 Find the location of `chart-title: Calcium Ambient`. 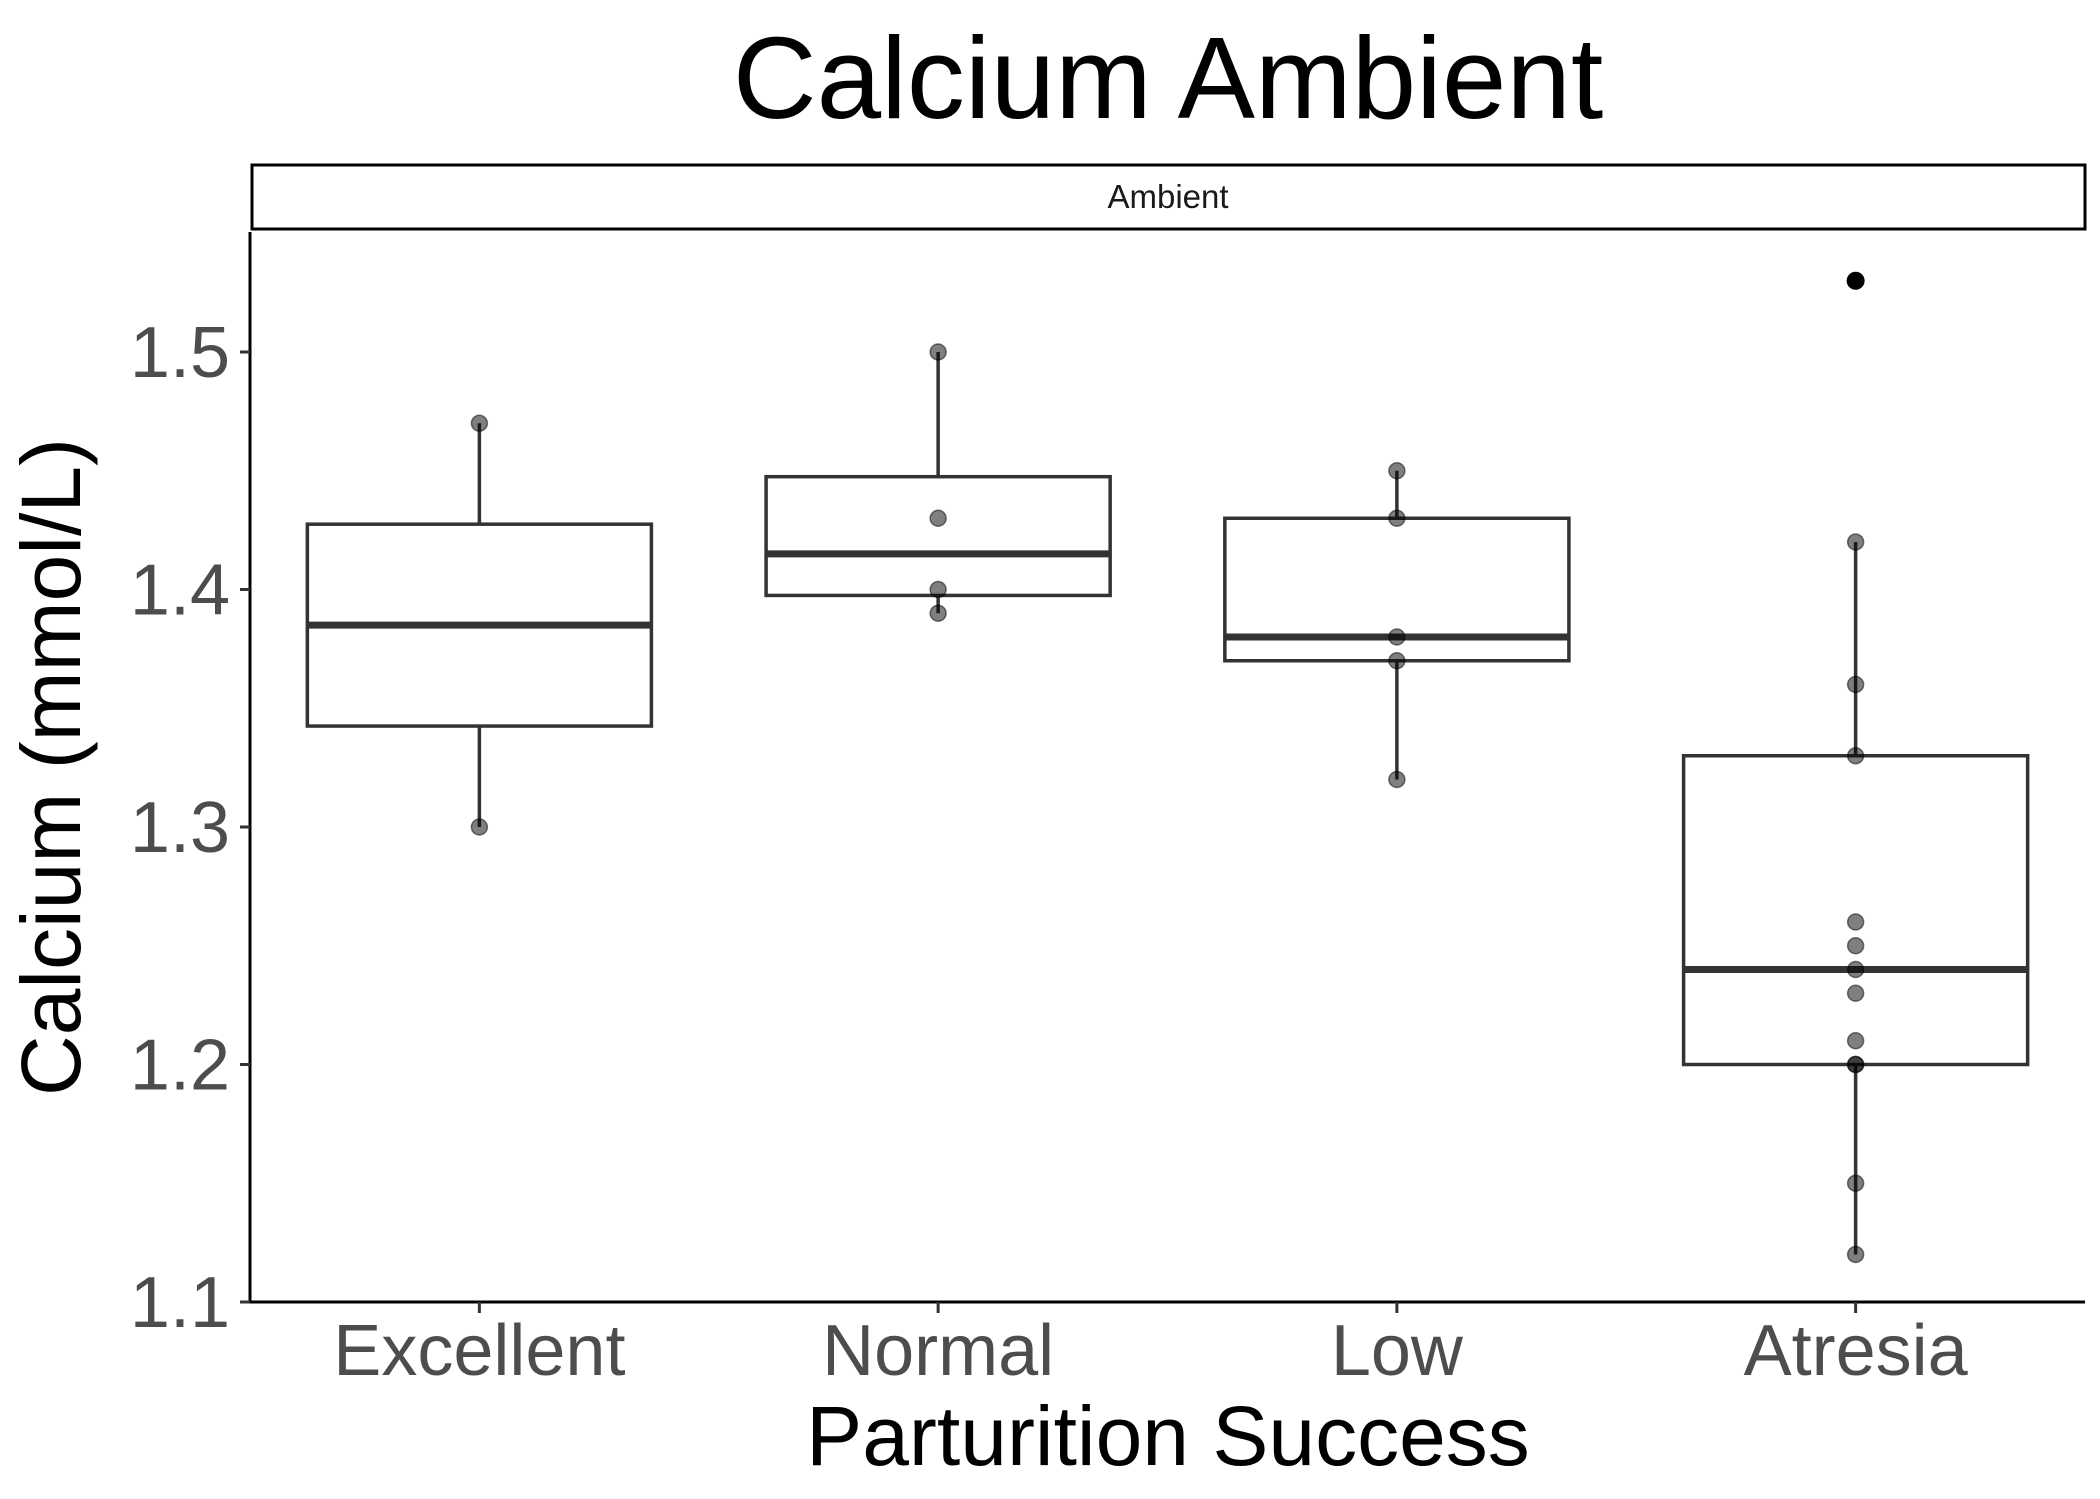

chart-title: Calcium Ambient is located at coordinates (1168, 78).